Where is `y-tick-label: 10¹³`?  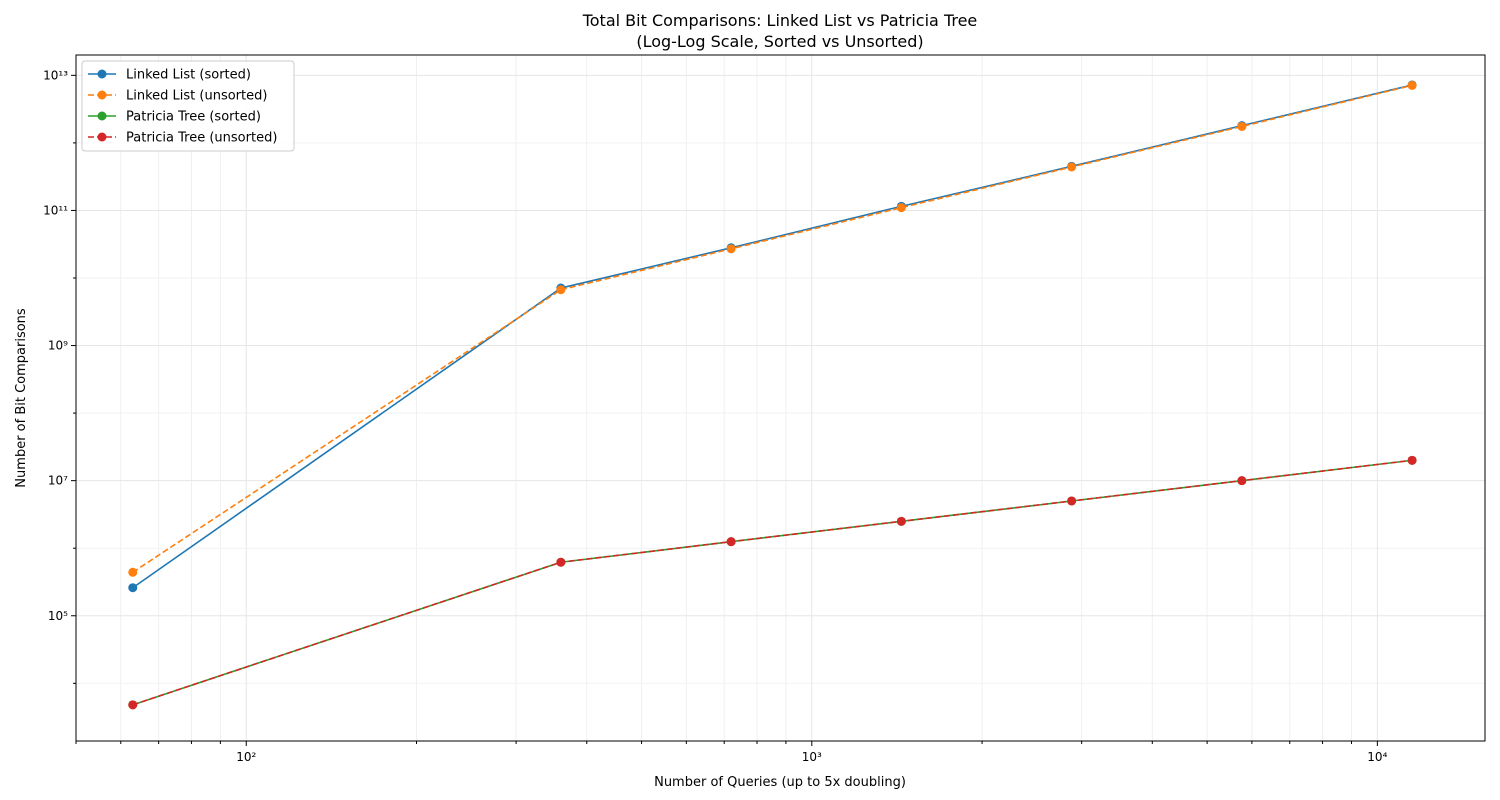
y-tick-label: 10¹³ is located at coordinates (55, 75).